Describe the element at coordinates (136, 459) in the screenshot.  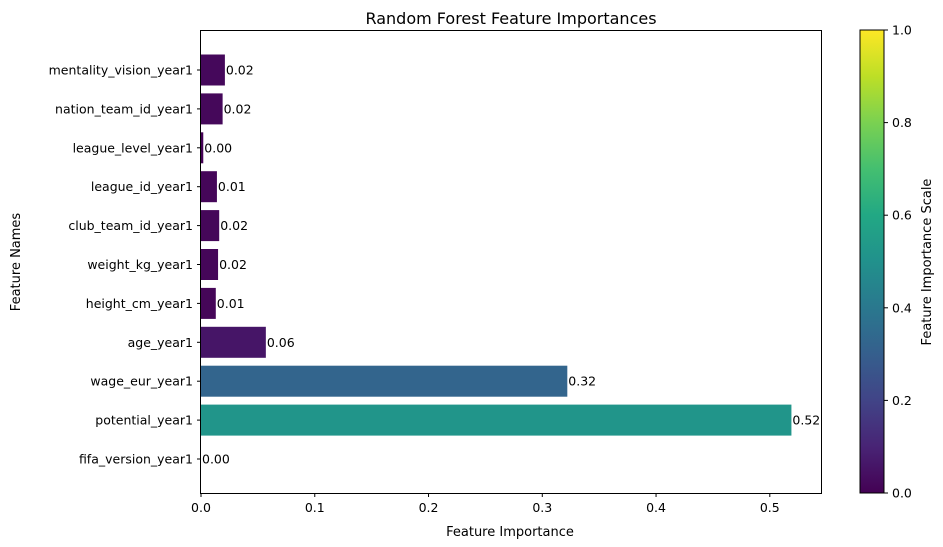
I see `y-tick-label: fifa_version_year1` at that location.